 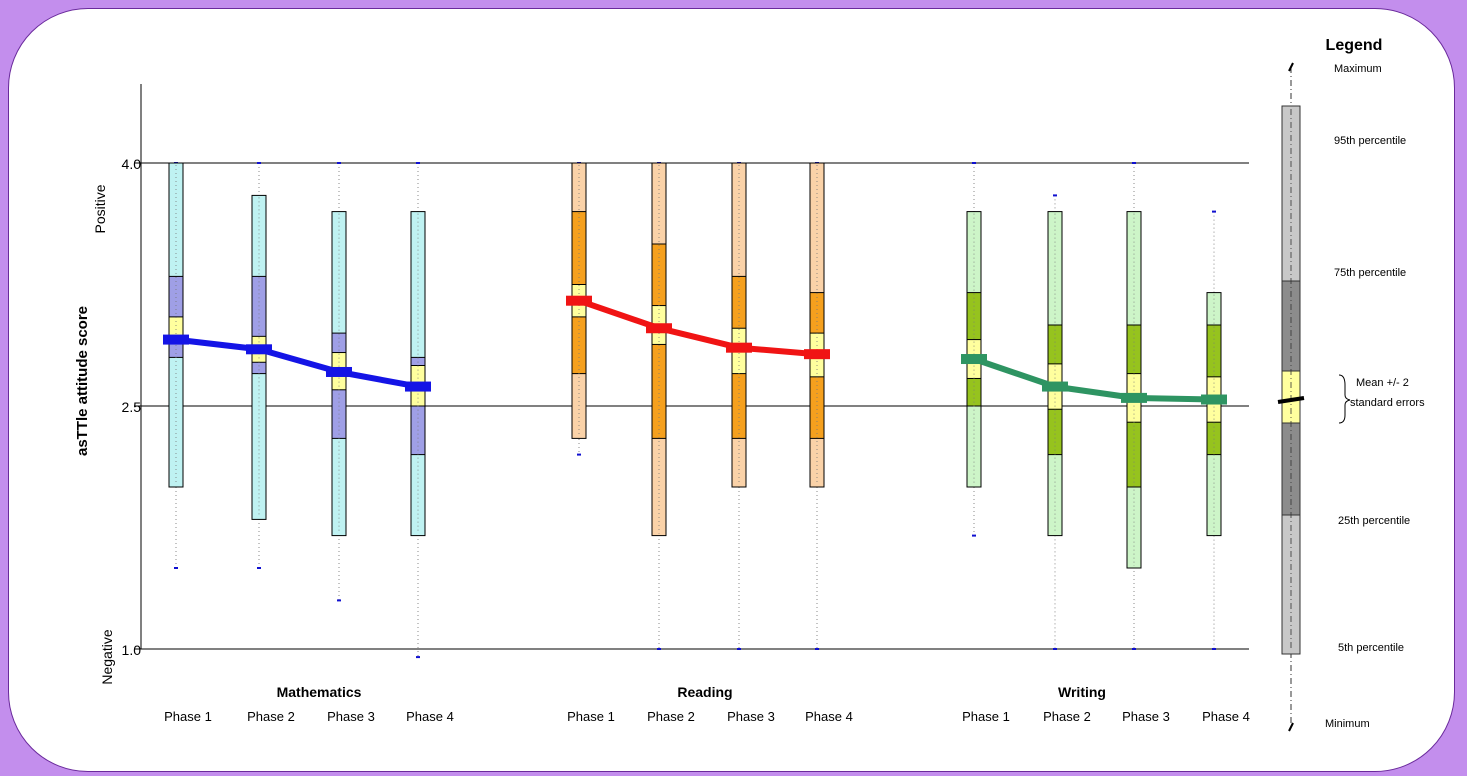 What do you see at coordinates (1291, 67) in the screenshot?
I see `legend-max-mark` at bounding box center [1291, 67].